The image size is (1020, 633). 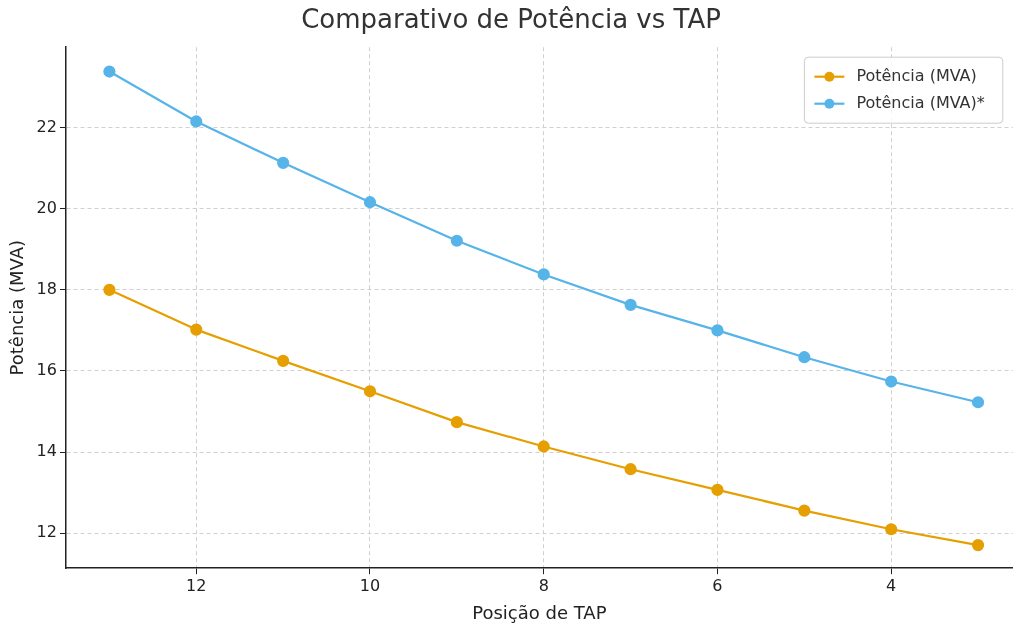 What do you see at coordinates (717, 585) in the screenshot?
I see `x-tick-label: 6` at bounding box center [717, 585].